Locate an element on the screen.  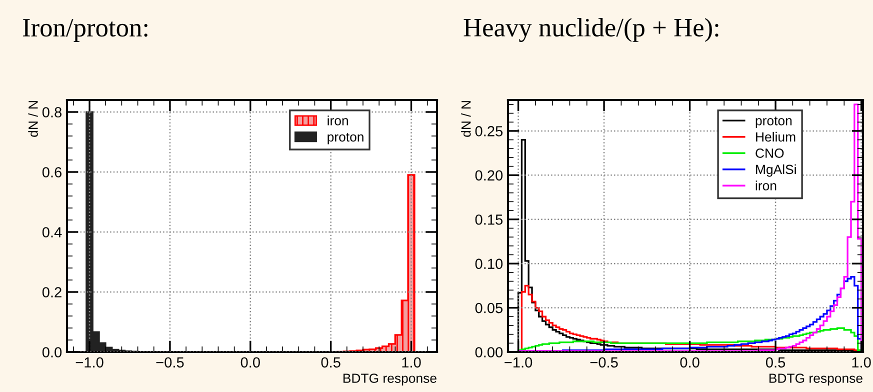
y-tick-label: 0.00 is located at coordinates (489, 352).